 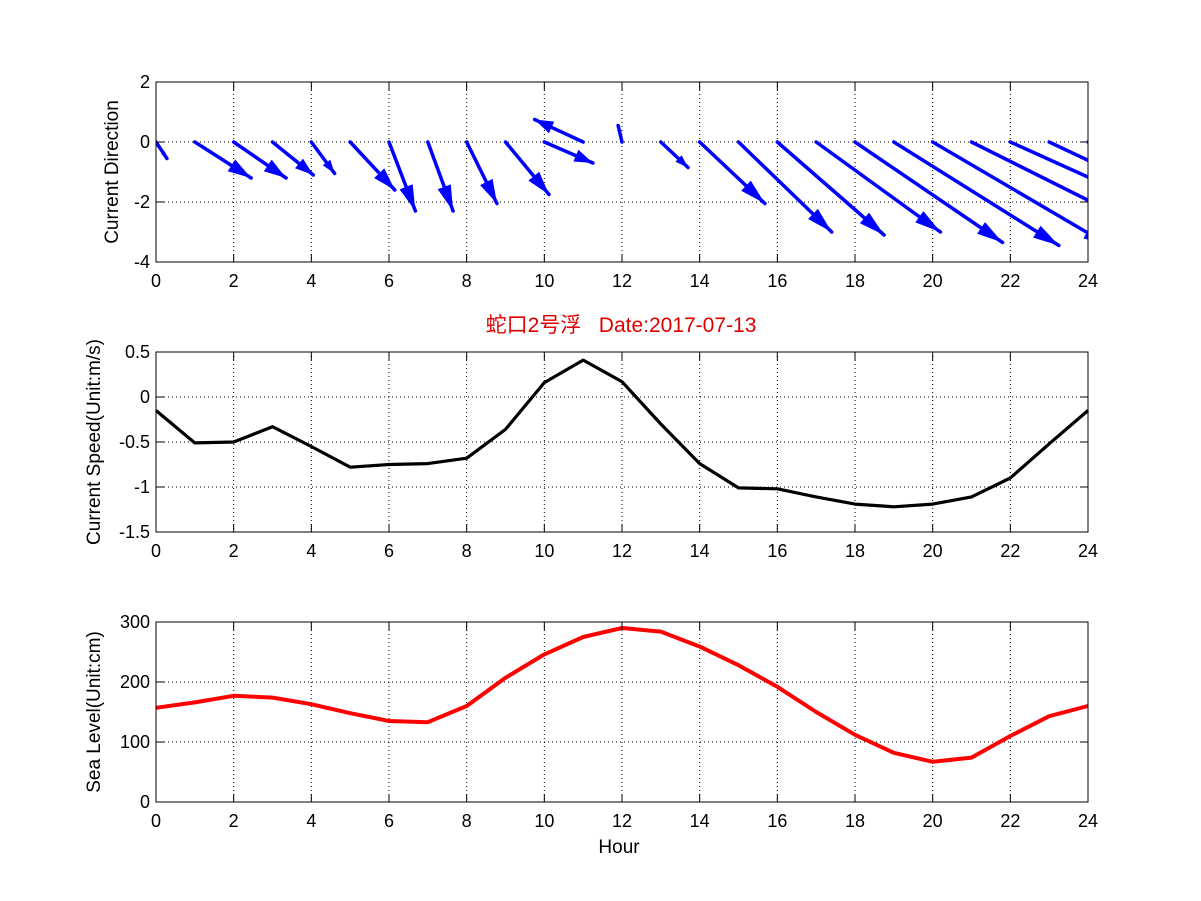 I want to click on direction-xtick-label: 22, so click(x=1010, y=281).